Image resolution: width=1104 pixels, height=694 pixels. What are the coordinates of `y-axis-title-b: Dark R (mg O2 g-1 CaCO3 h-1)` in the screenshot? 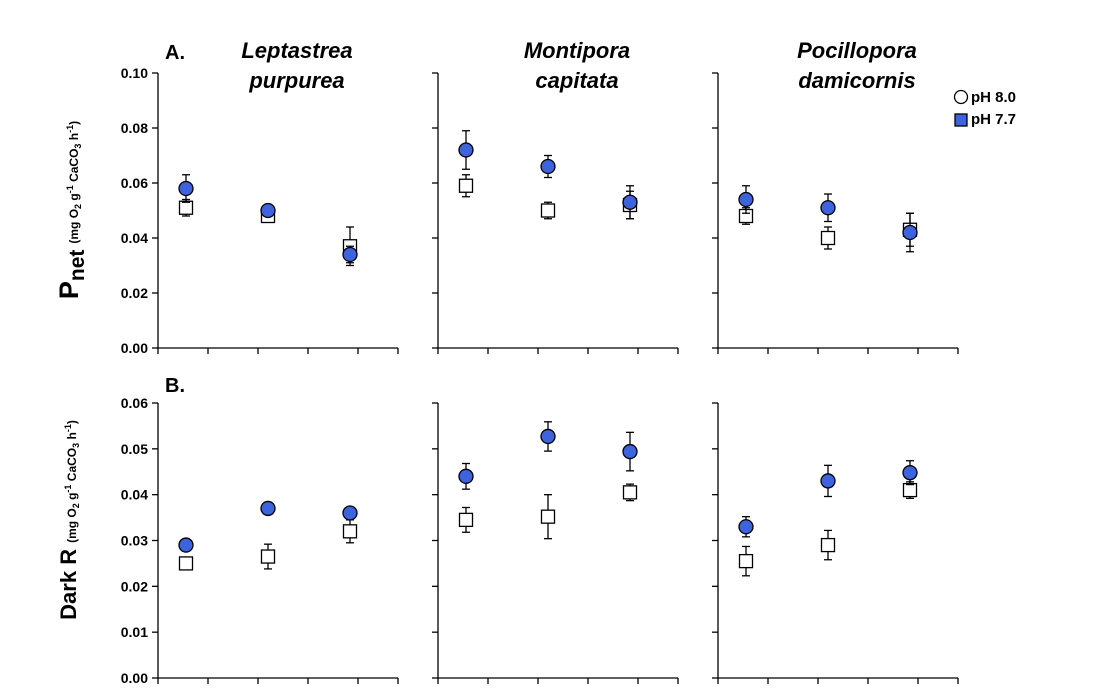 It's located at (68, 520).